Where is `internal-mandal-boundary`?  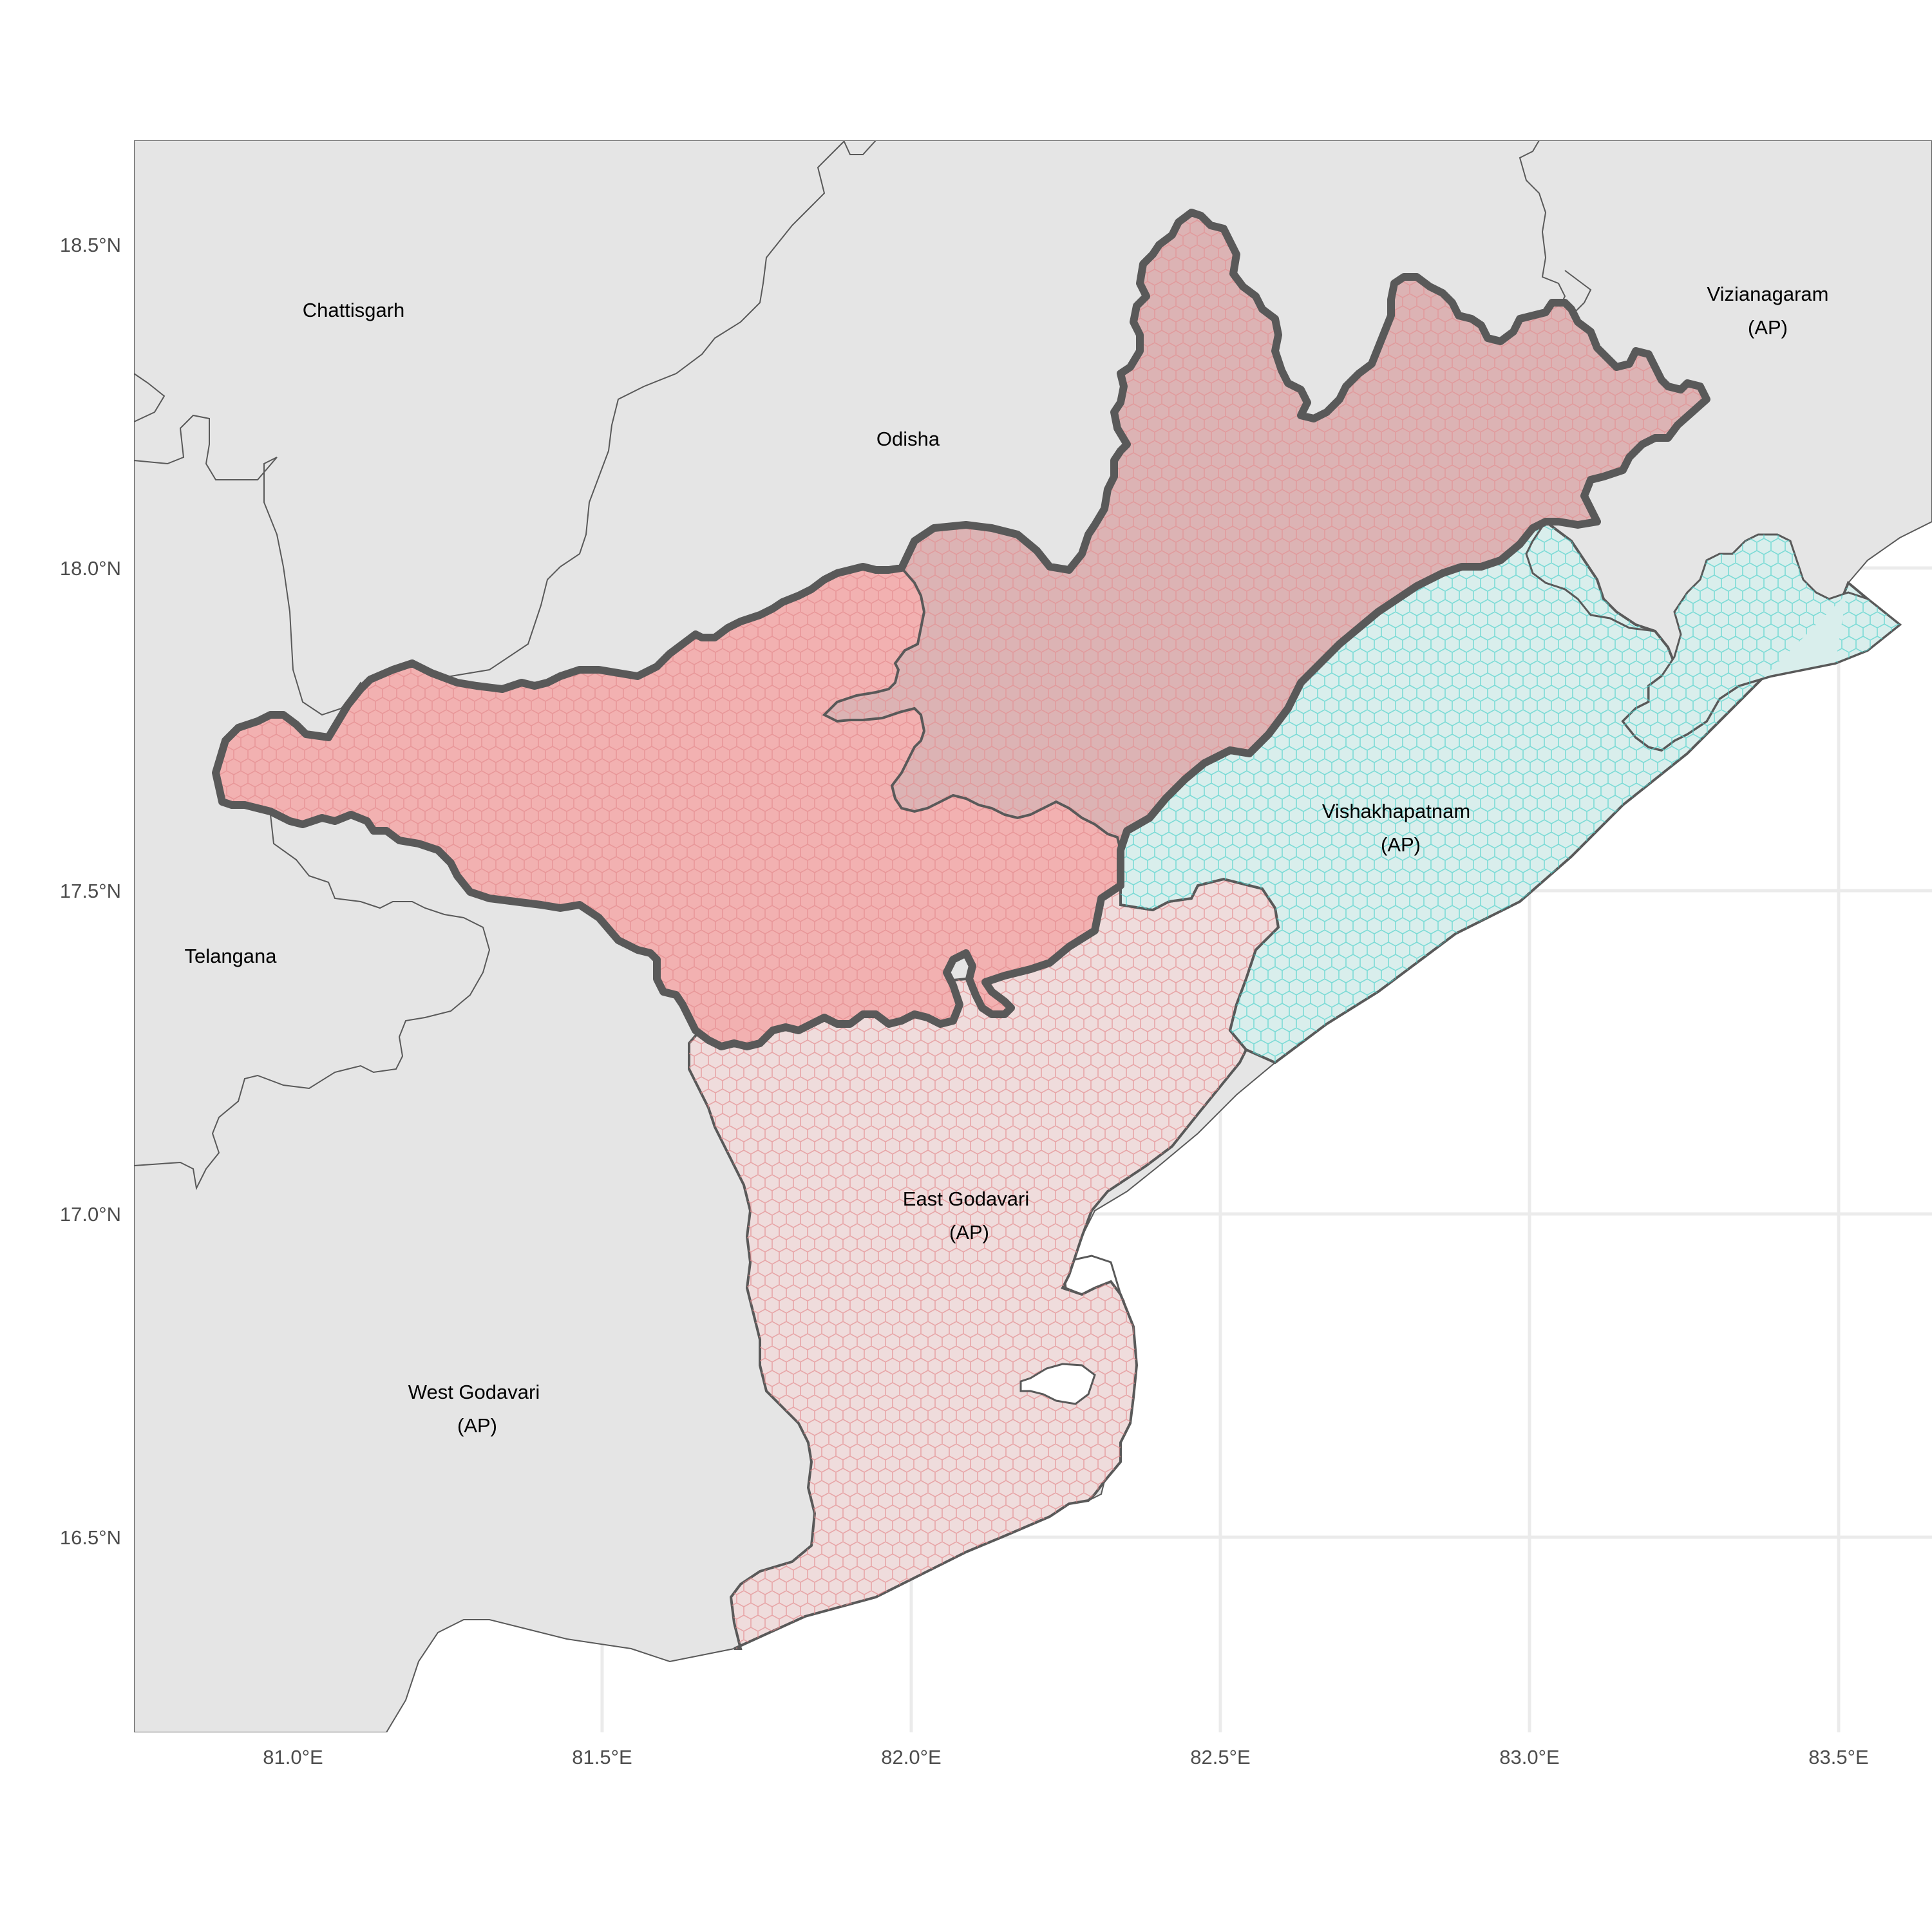
internal-mandal-boundary is located at coordinates (972, 709).